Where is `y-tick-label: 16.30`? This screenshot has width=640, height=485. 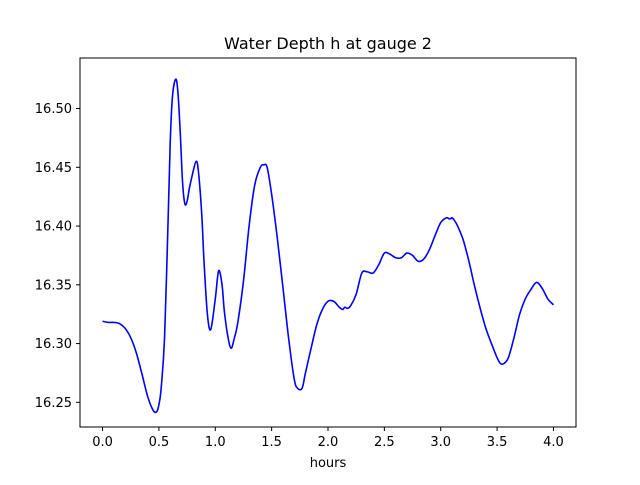
y-tick-label: 16.30 is located at coordinates (53, 344).